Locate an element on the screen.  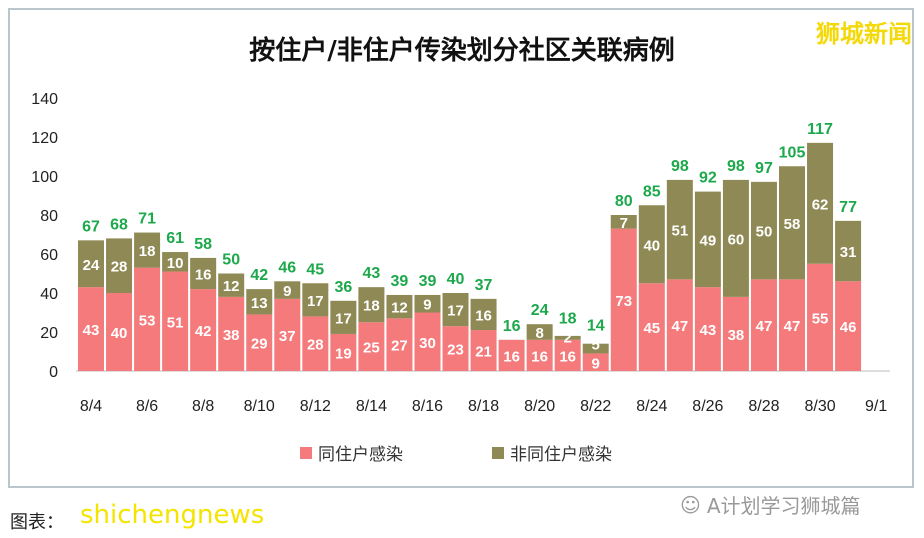
data-label-other: 5 is located at coordinates (596, 344).